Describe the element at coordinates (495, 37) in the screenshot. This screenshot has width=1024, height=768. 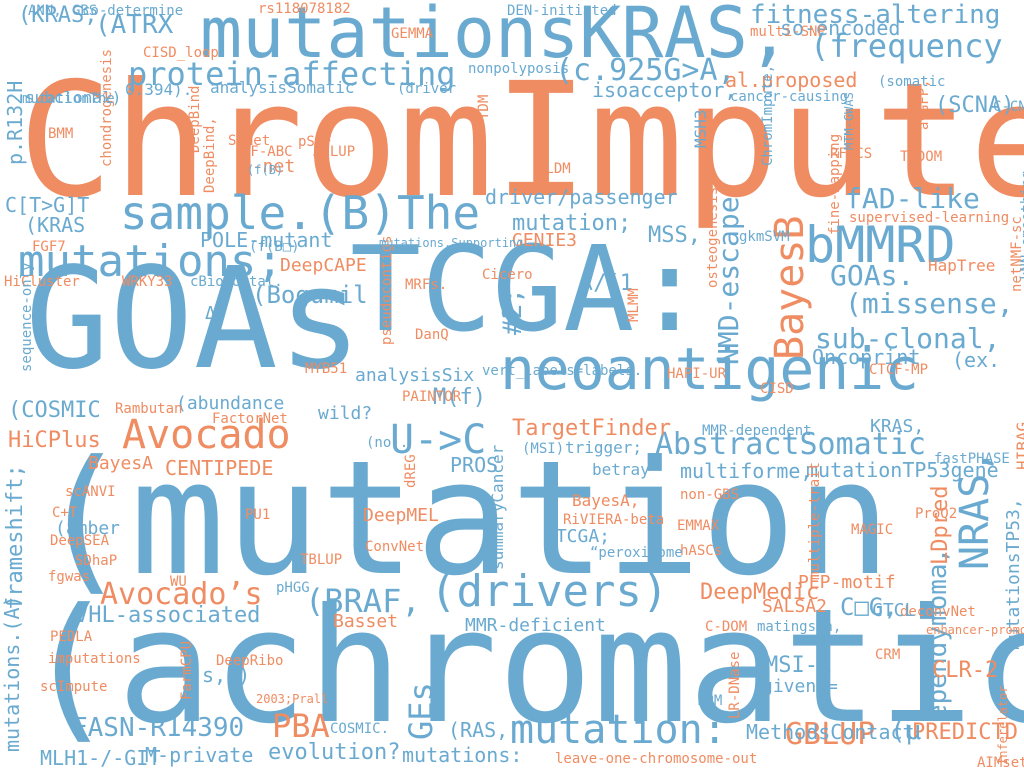
I see `word-mutationskras: mutationsKRAS,` at that location.